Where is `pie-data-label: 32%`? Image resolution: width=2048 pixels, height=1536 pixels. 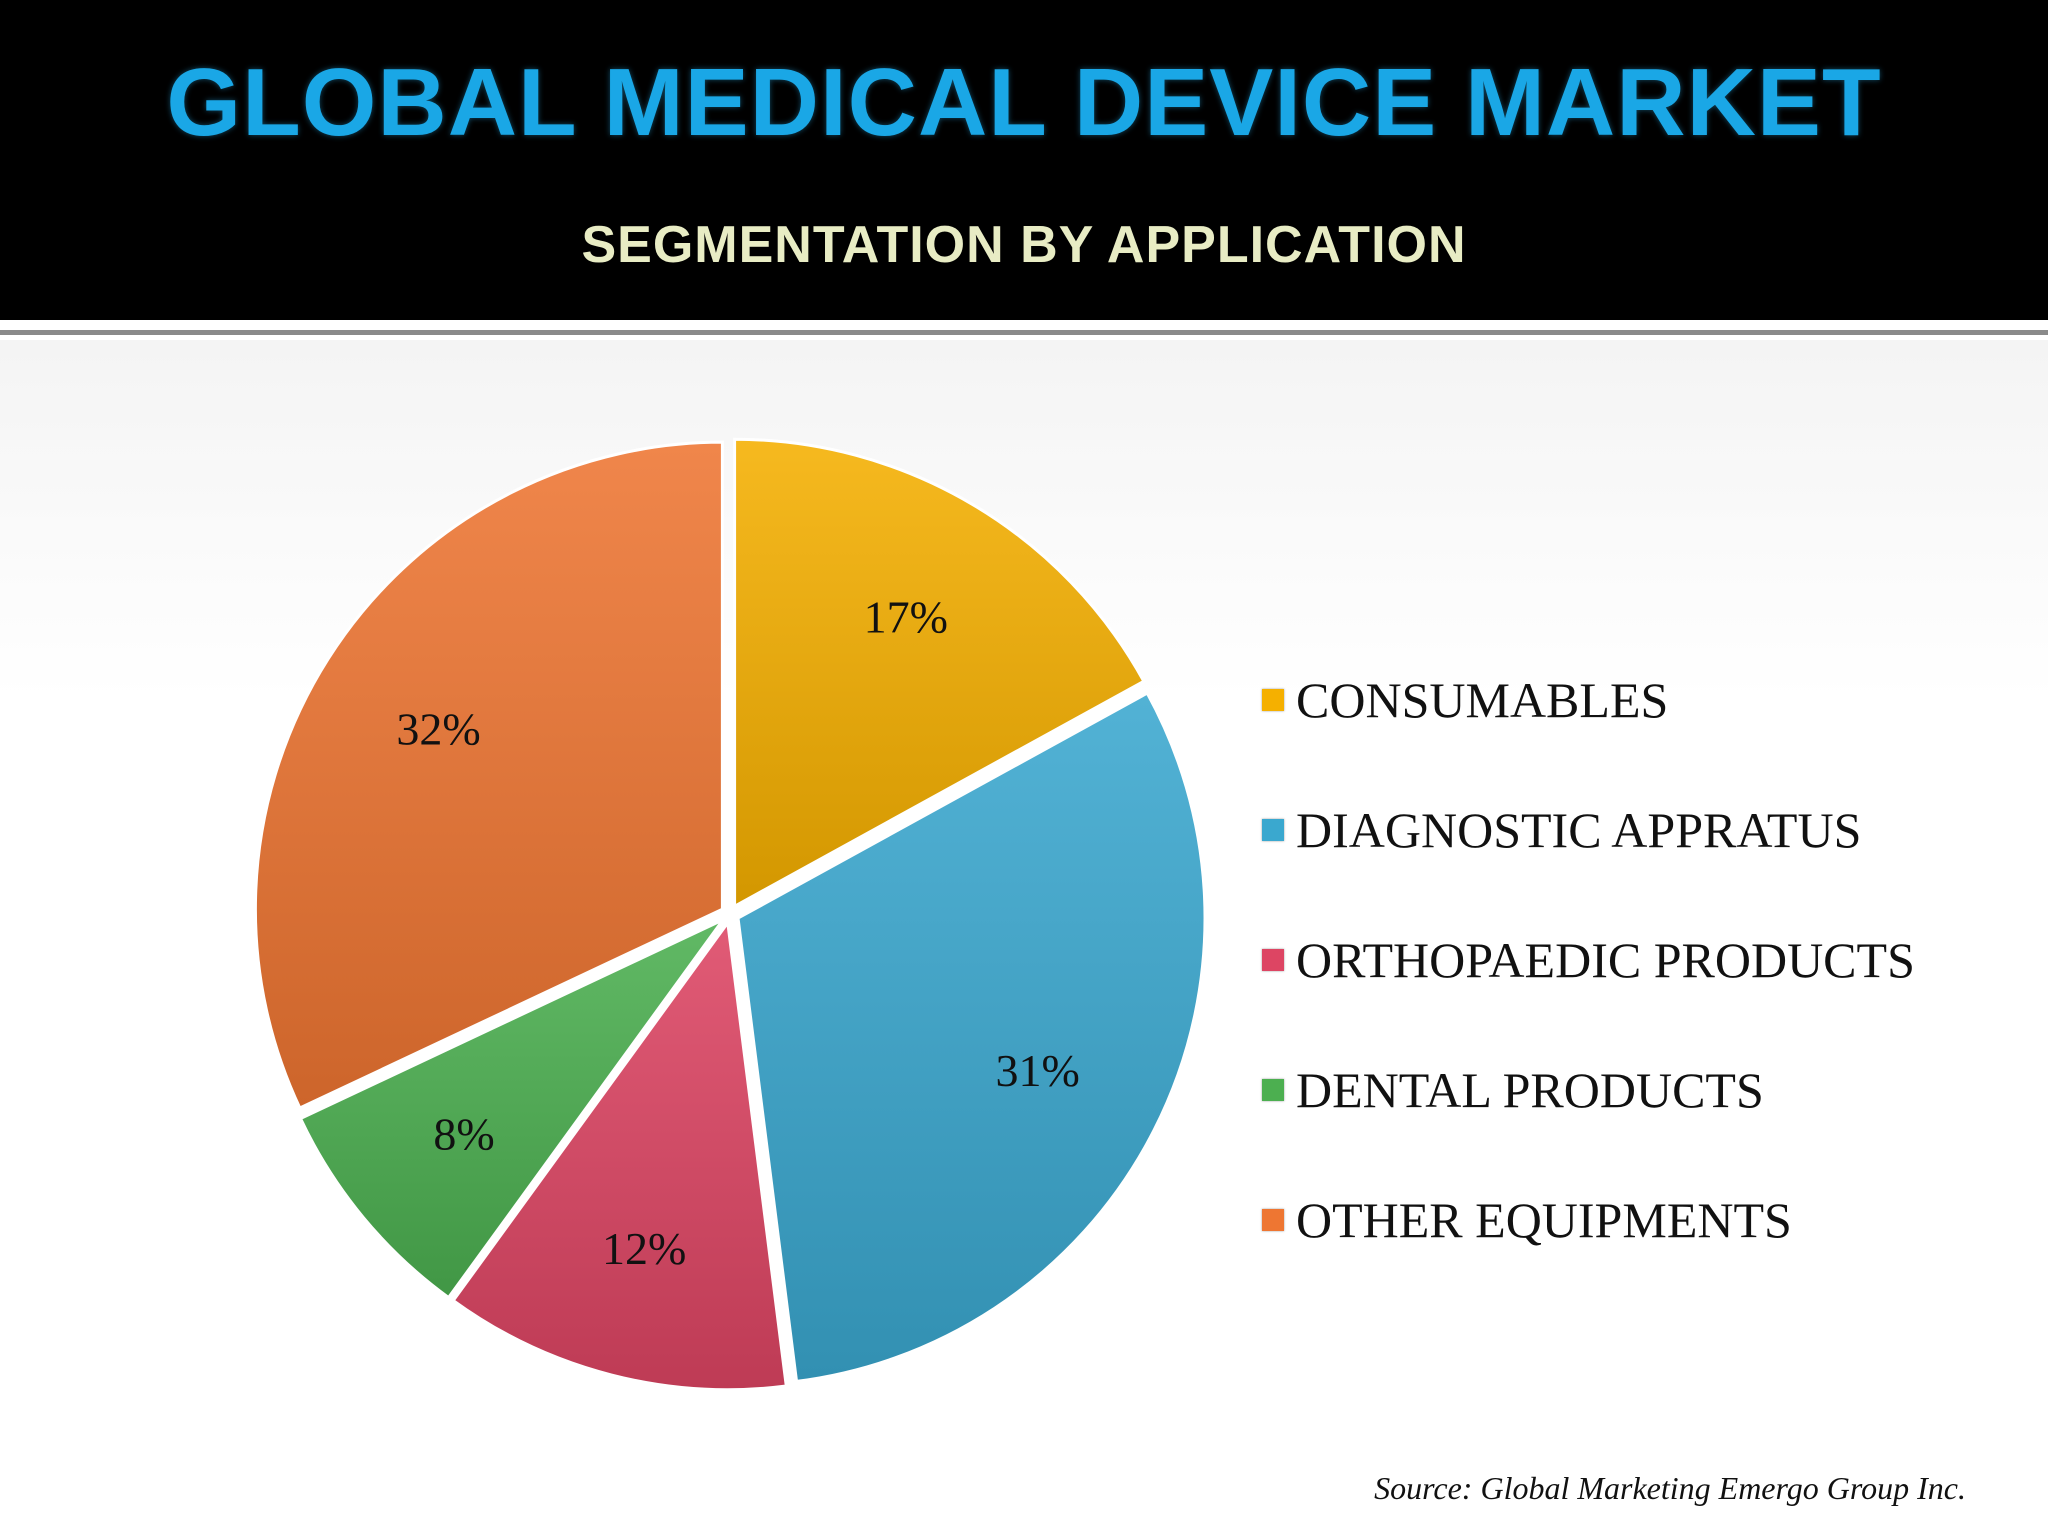
pie-data-label: 32% is located at coordinates (438, 729).